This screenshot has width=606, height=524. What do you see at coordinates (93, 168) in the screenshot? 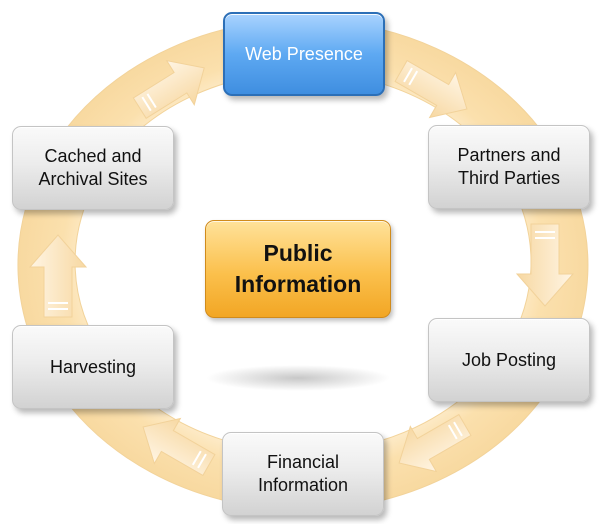
I see `node-cached-archival-sites: Cached and Archival Sites` at bounding box center [93, 168].